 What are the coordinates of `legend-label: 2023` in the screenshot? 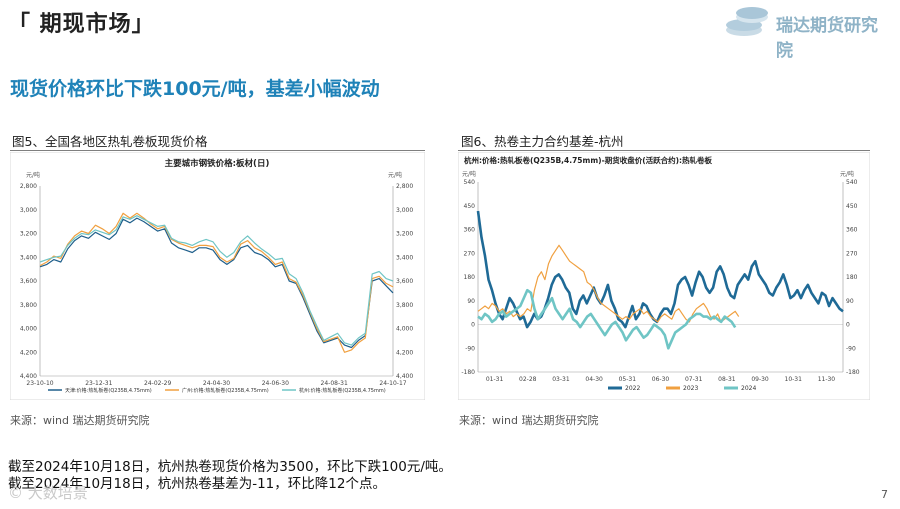 It's located at (690, 388).